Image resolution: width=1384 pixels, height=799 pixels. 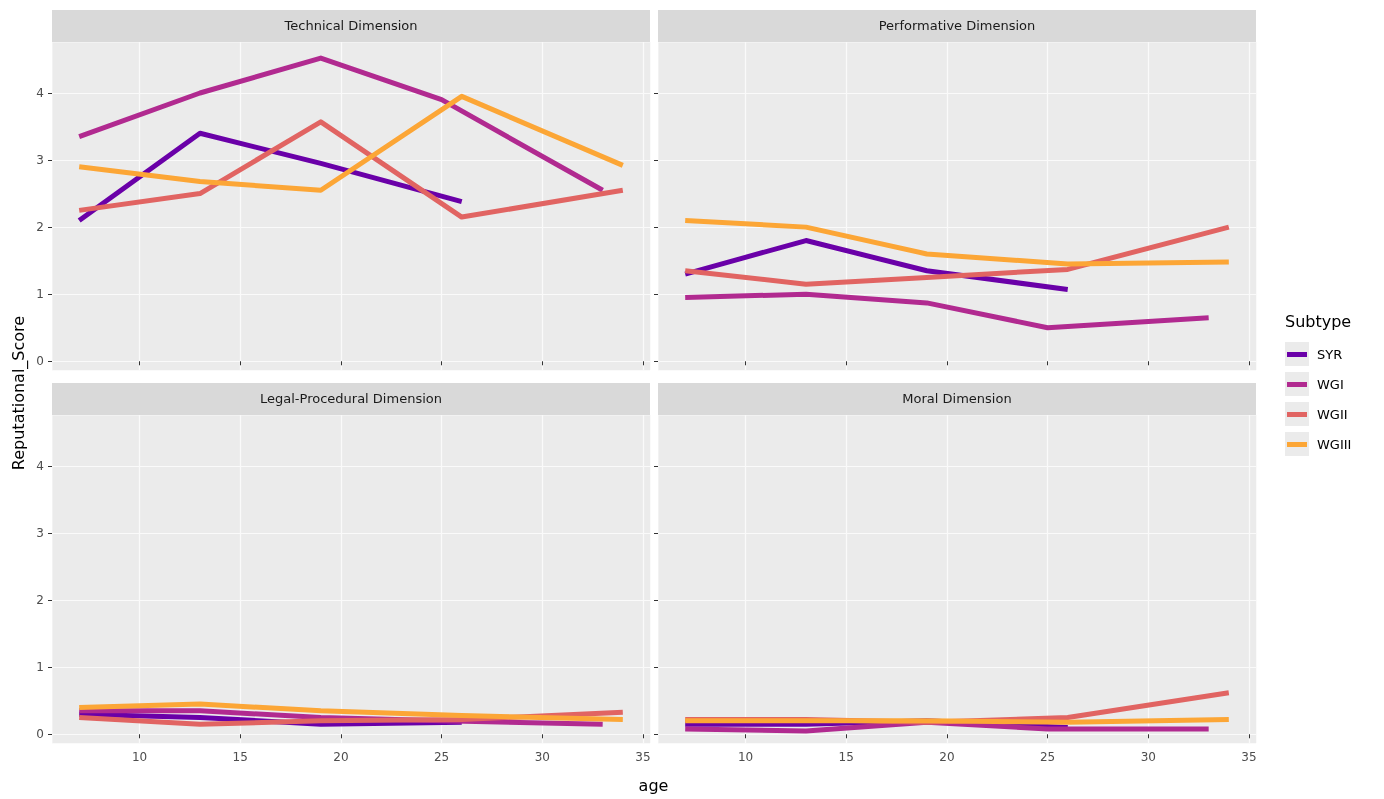 I want to click on x-axis-title: age, so click(x=653, y=785).